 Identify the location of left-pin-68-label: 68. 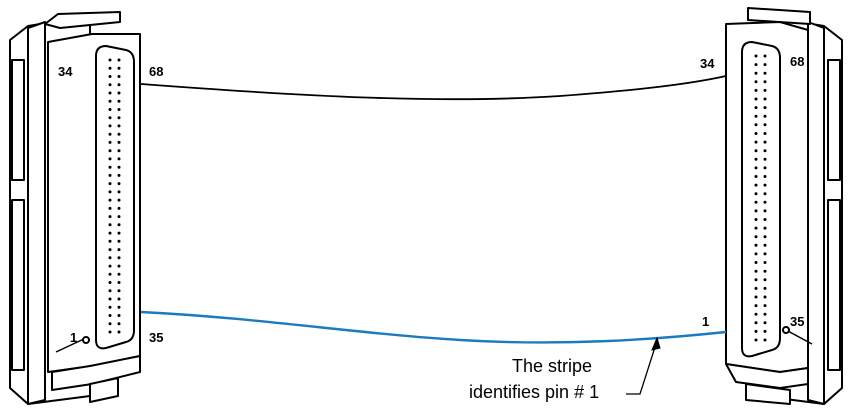
(156, 71).